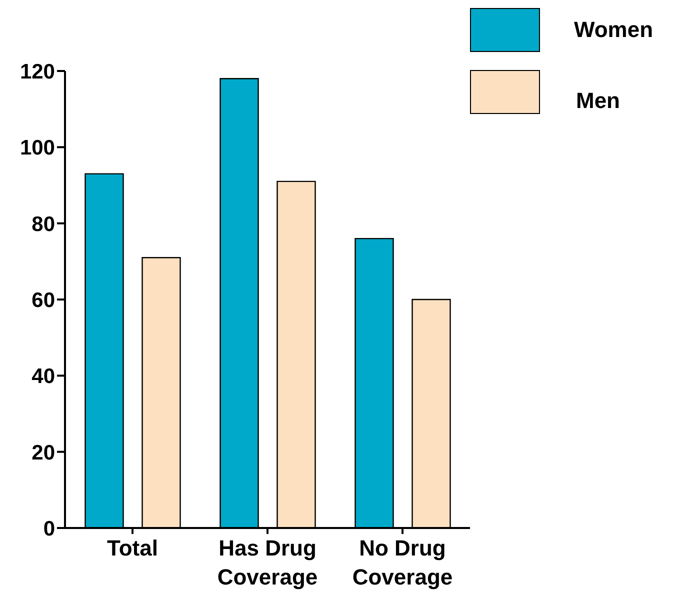 The width and height of the screenshot is (680, 595). What do you see at coordinates (614, 30) in the screenshot?
I see `legend-label: Women` at bounding box center [614, 30].